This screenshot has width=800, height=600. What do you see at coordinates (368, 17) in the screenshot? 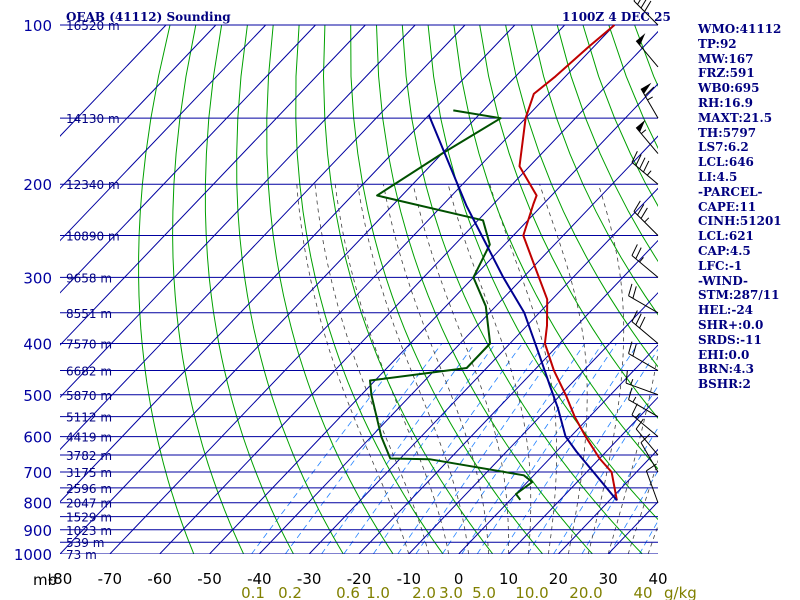
I see `header: OEAB (41112) Sounding 1100Z 4 DEC 25` at bounding box center [368, 17].